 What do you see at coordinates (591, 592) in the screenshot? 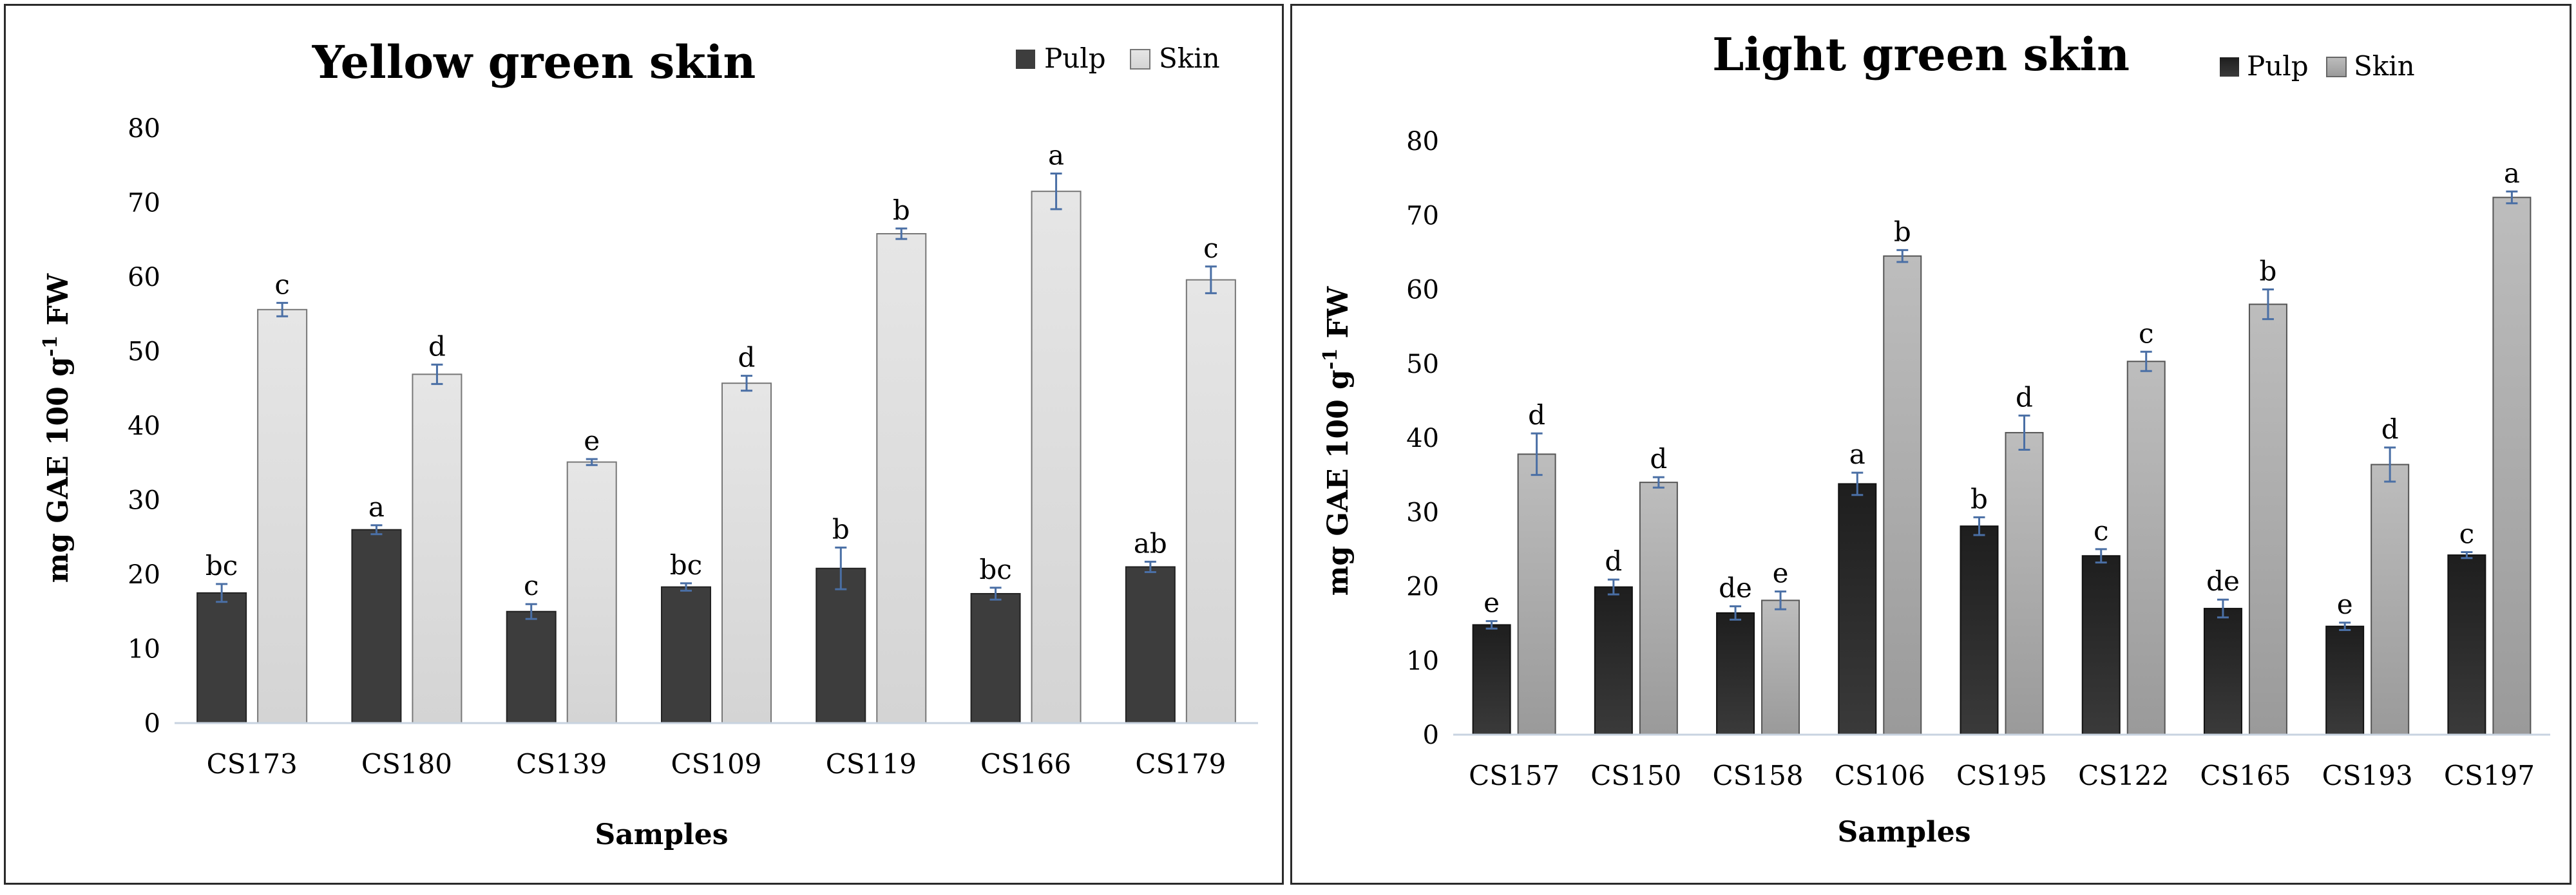
I see `bar-skin-cs139` at bounding box center [591, 592].